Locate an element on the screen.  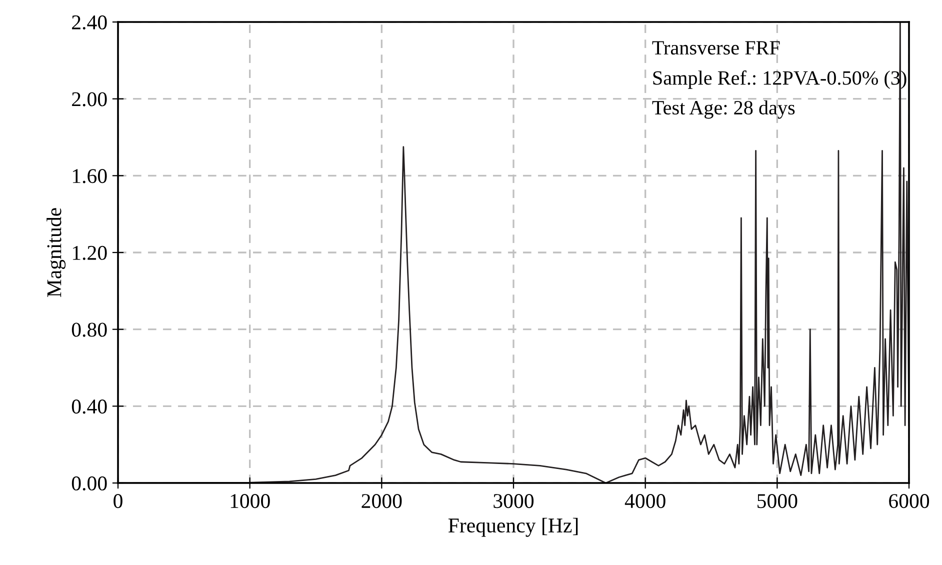
x-axis-title: Frequency [Hz] is located at coordinates (513, 527).